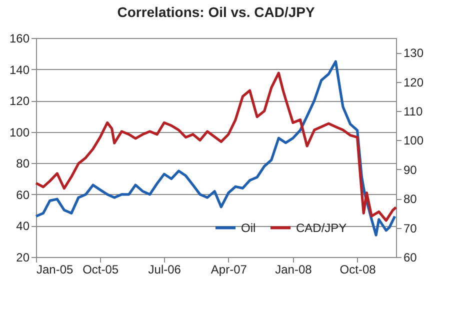 This screenshot has height=314, width=460. What do you see at coordinates (414, 141) in the screenshot?
I see `y2-tick-label: 100` at bounding box center [414, 141].